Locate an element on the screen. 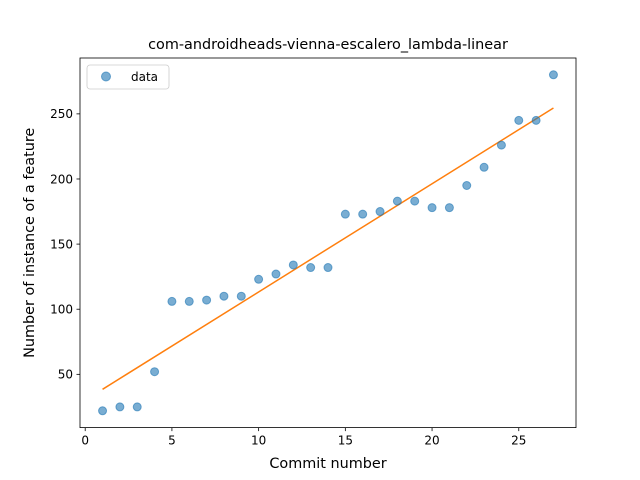  y-tick-label: 50 is located at coordinates (65, 375).